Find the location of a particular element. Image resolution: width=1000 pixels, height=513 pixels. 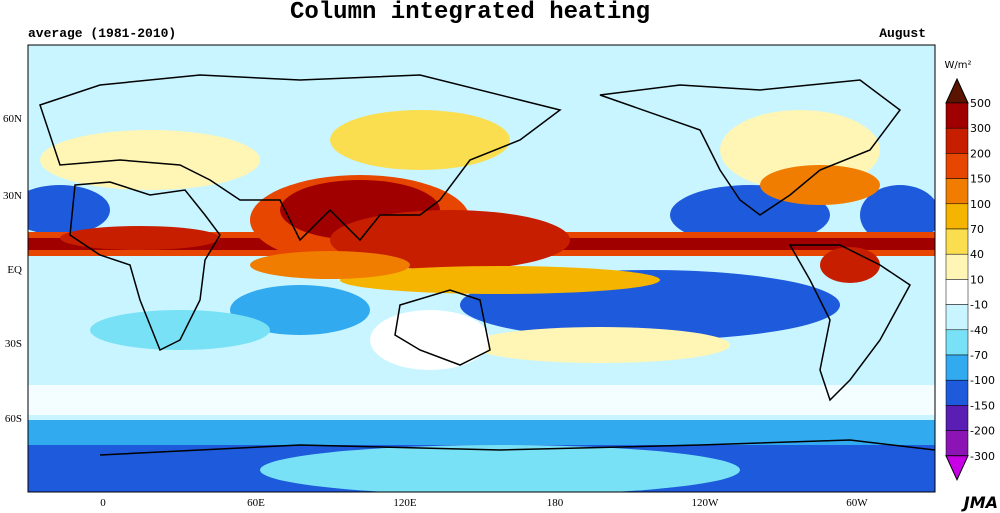

colorbar-label: -300 is located at coordinates (982, 456).